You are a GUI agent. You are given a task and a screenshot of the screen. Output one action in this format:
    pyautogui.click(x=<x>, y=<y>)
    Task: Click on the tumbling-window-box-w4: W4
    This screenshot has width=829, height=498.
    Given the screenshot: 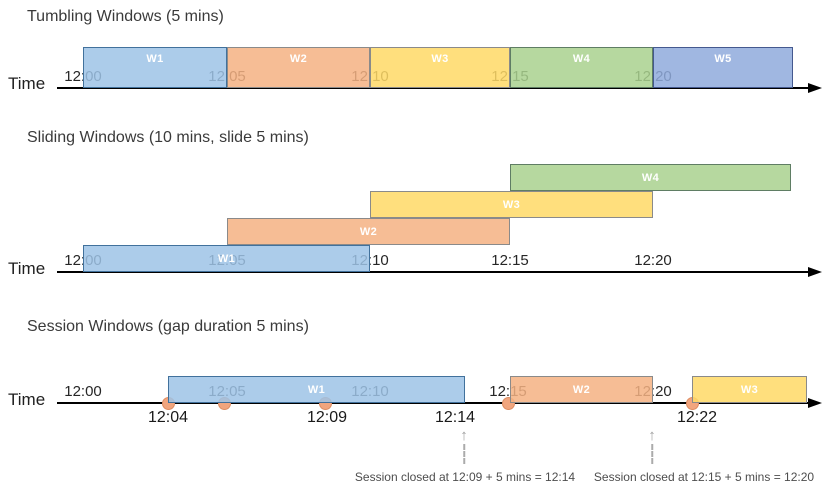 What is the action you would take?
    pyautogui.click(x=581, y=67)
    